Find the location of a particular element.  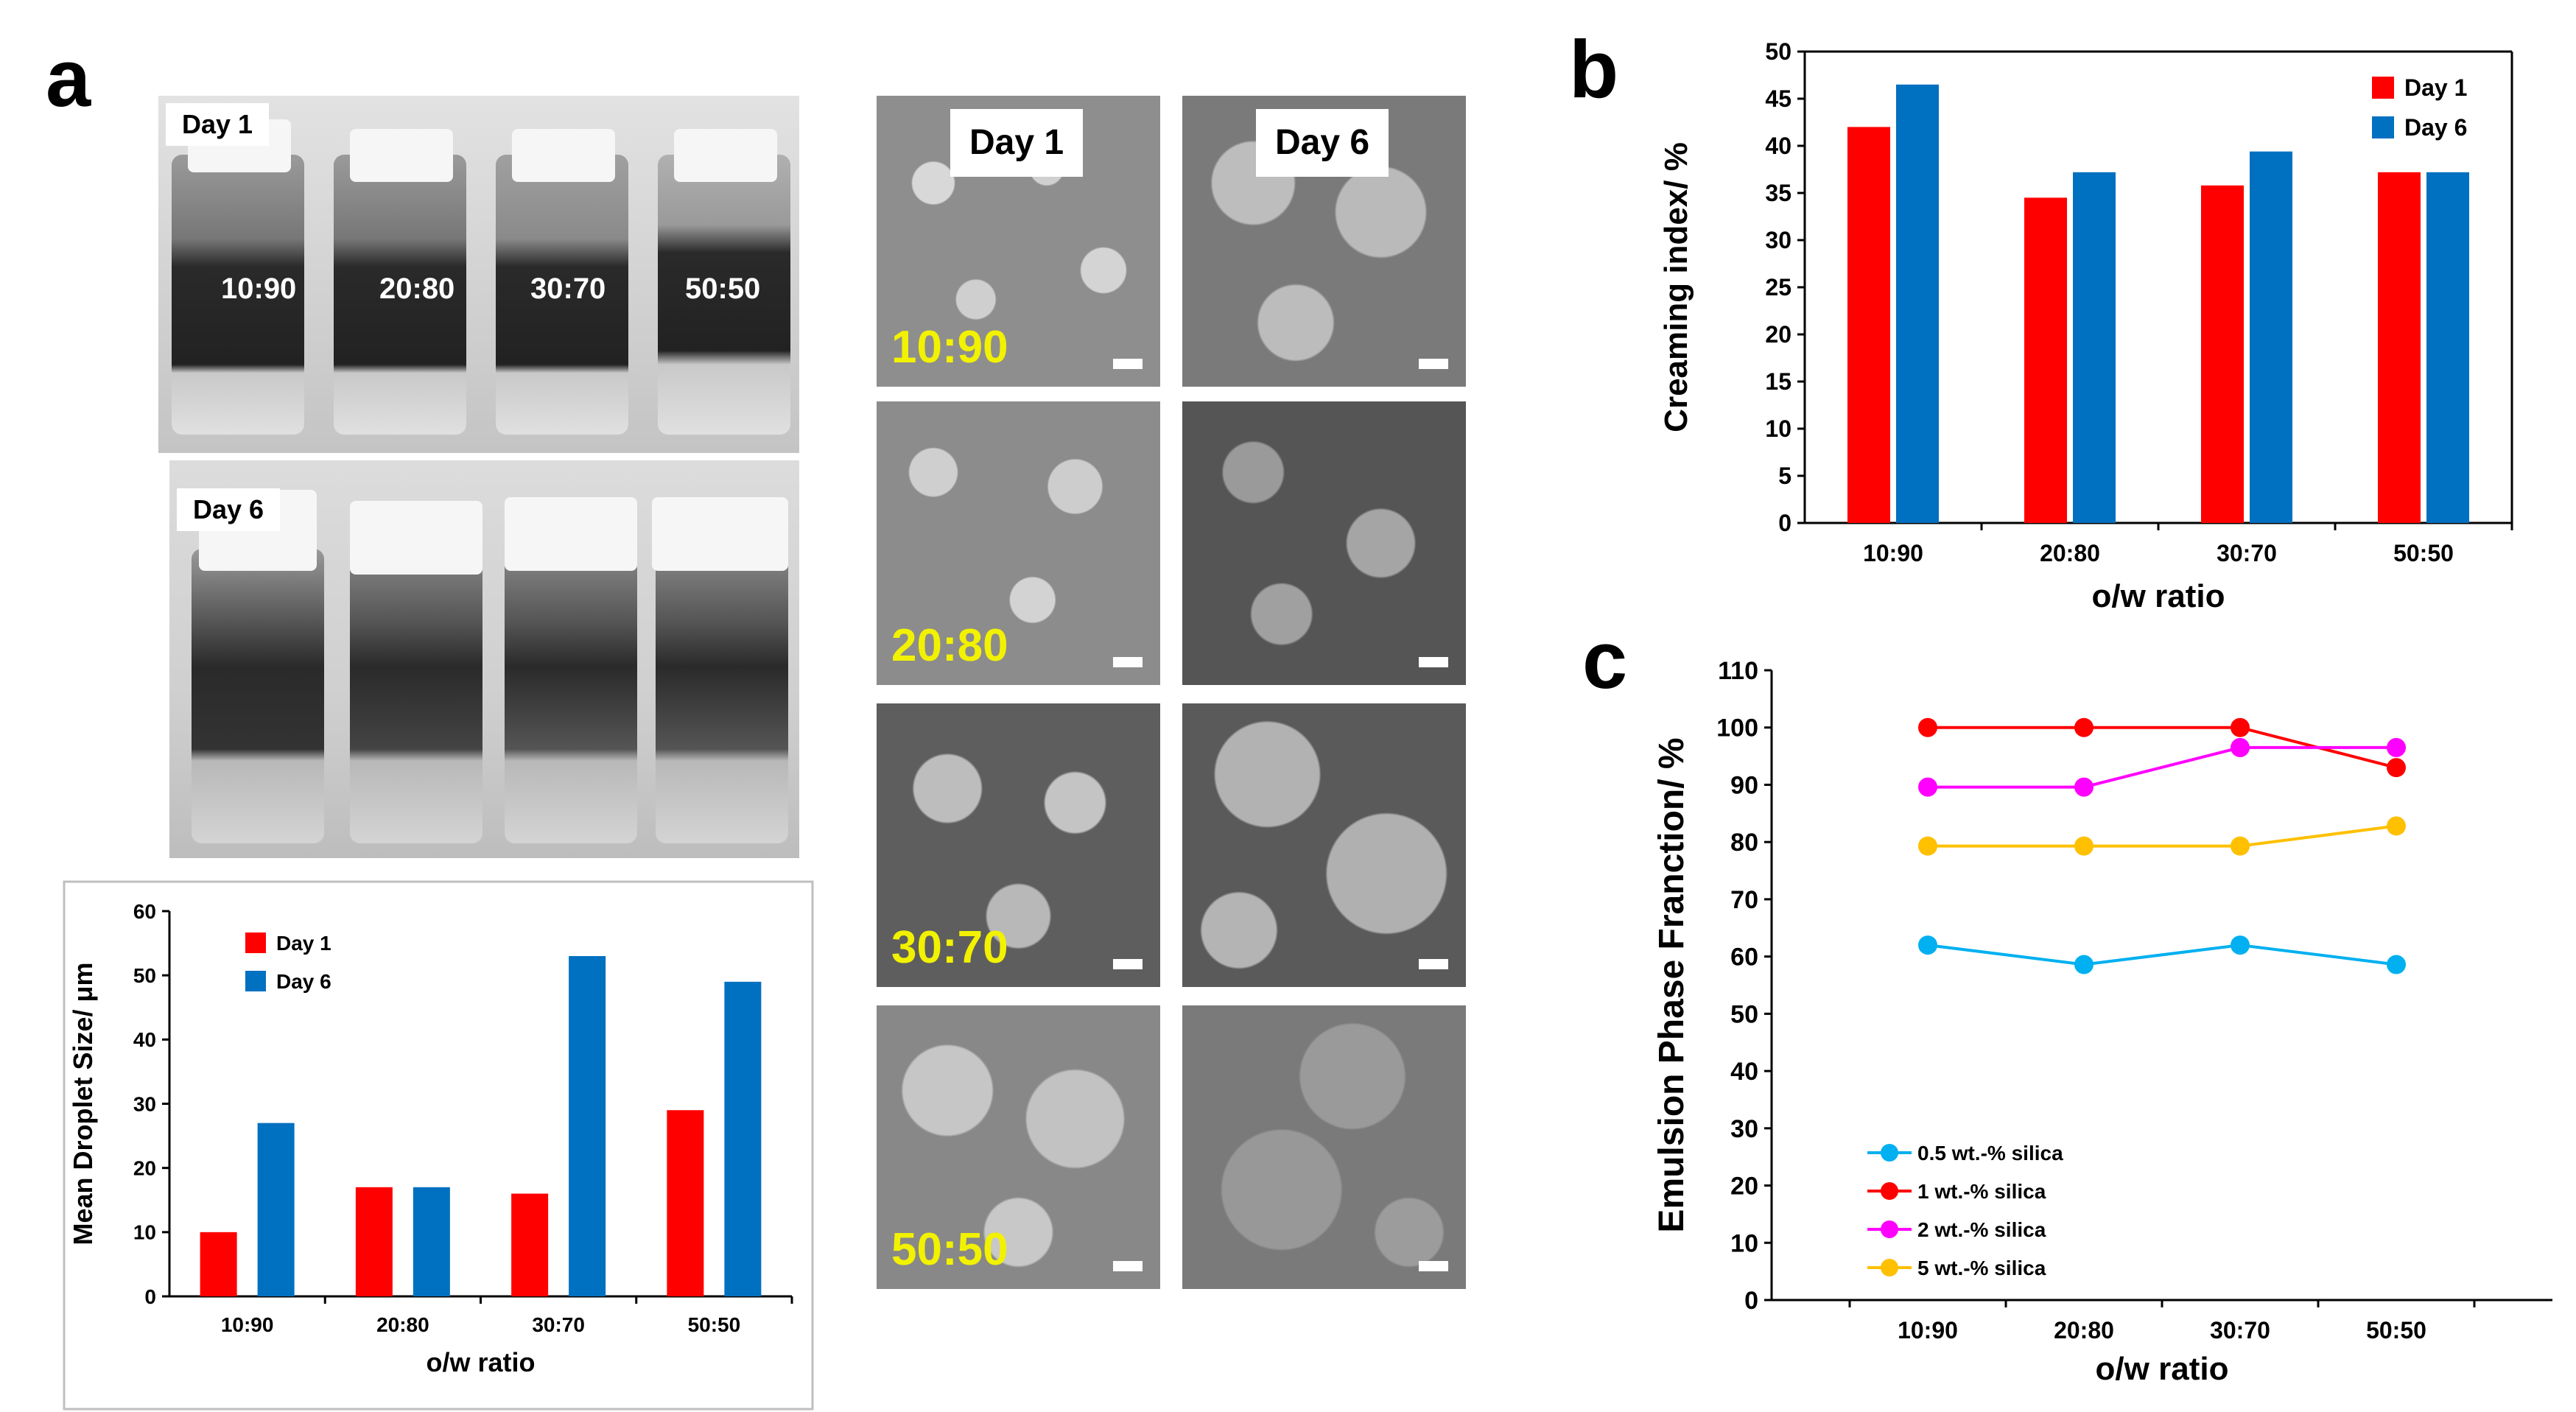

y-tick-label: 35 is located at coordinates (1778, 193).